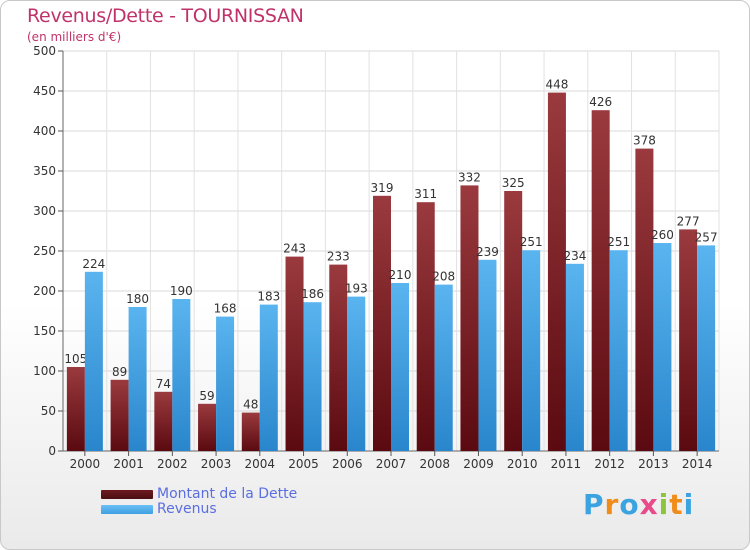  What do you see at coordinates (688, 221) in the screenshot?
I see `data-label-dette: 277` at bounding box center [688, 221].